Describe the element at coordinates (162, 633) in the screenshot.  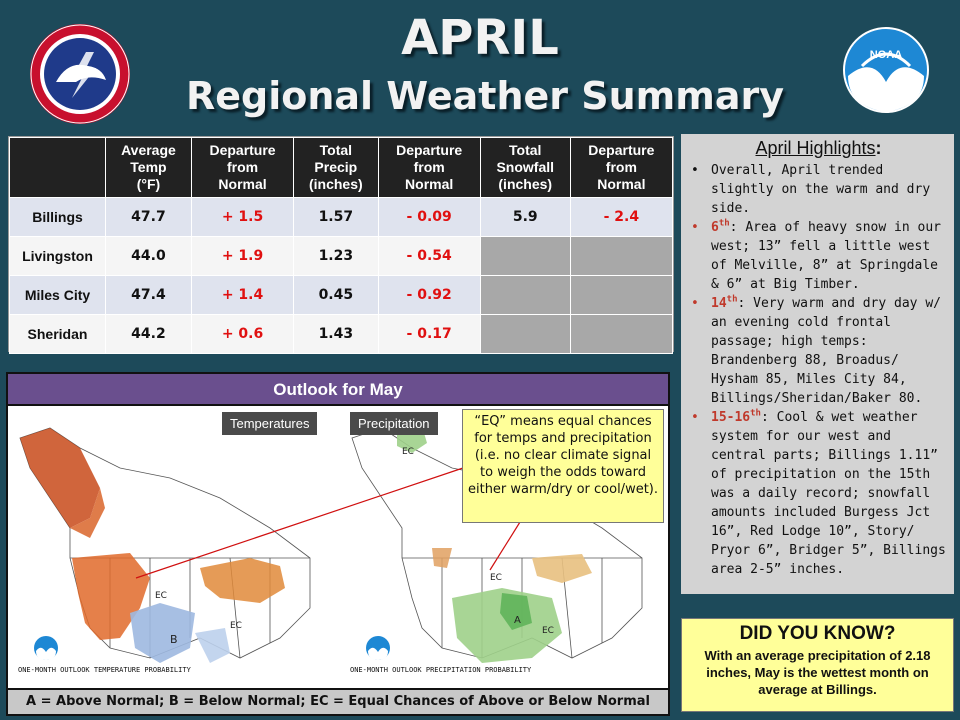
I see `below-normal-zone` at that location.